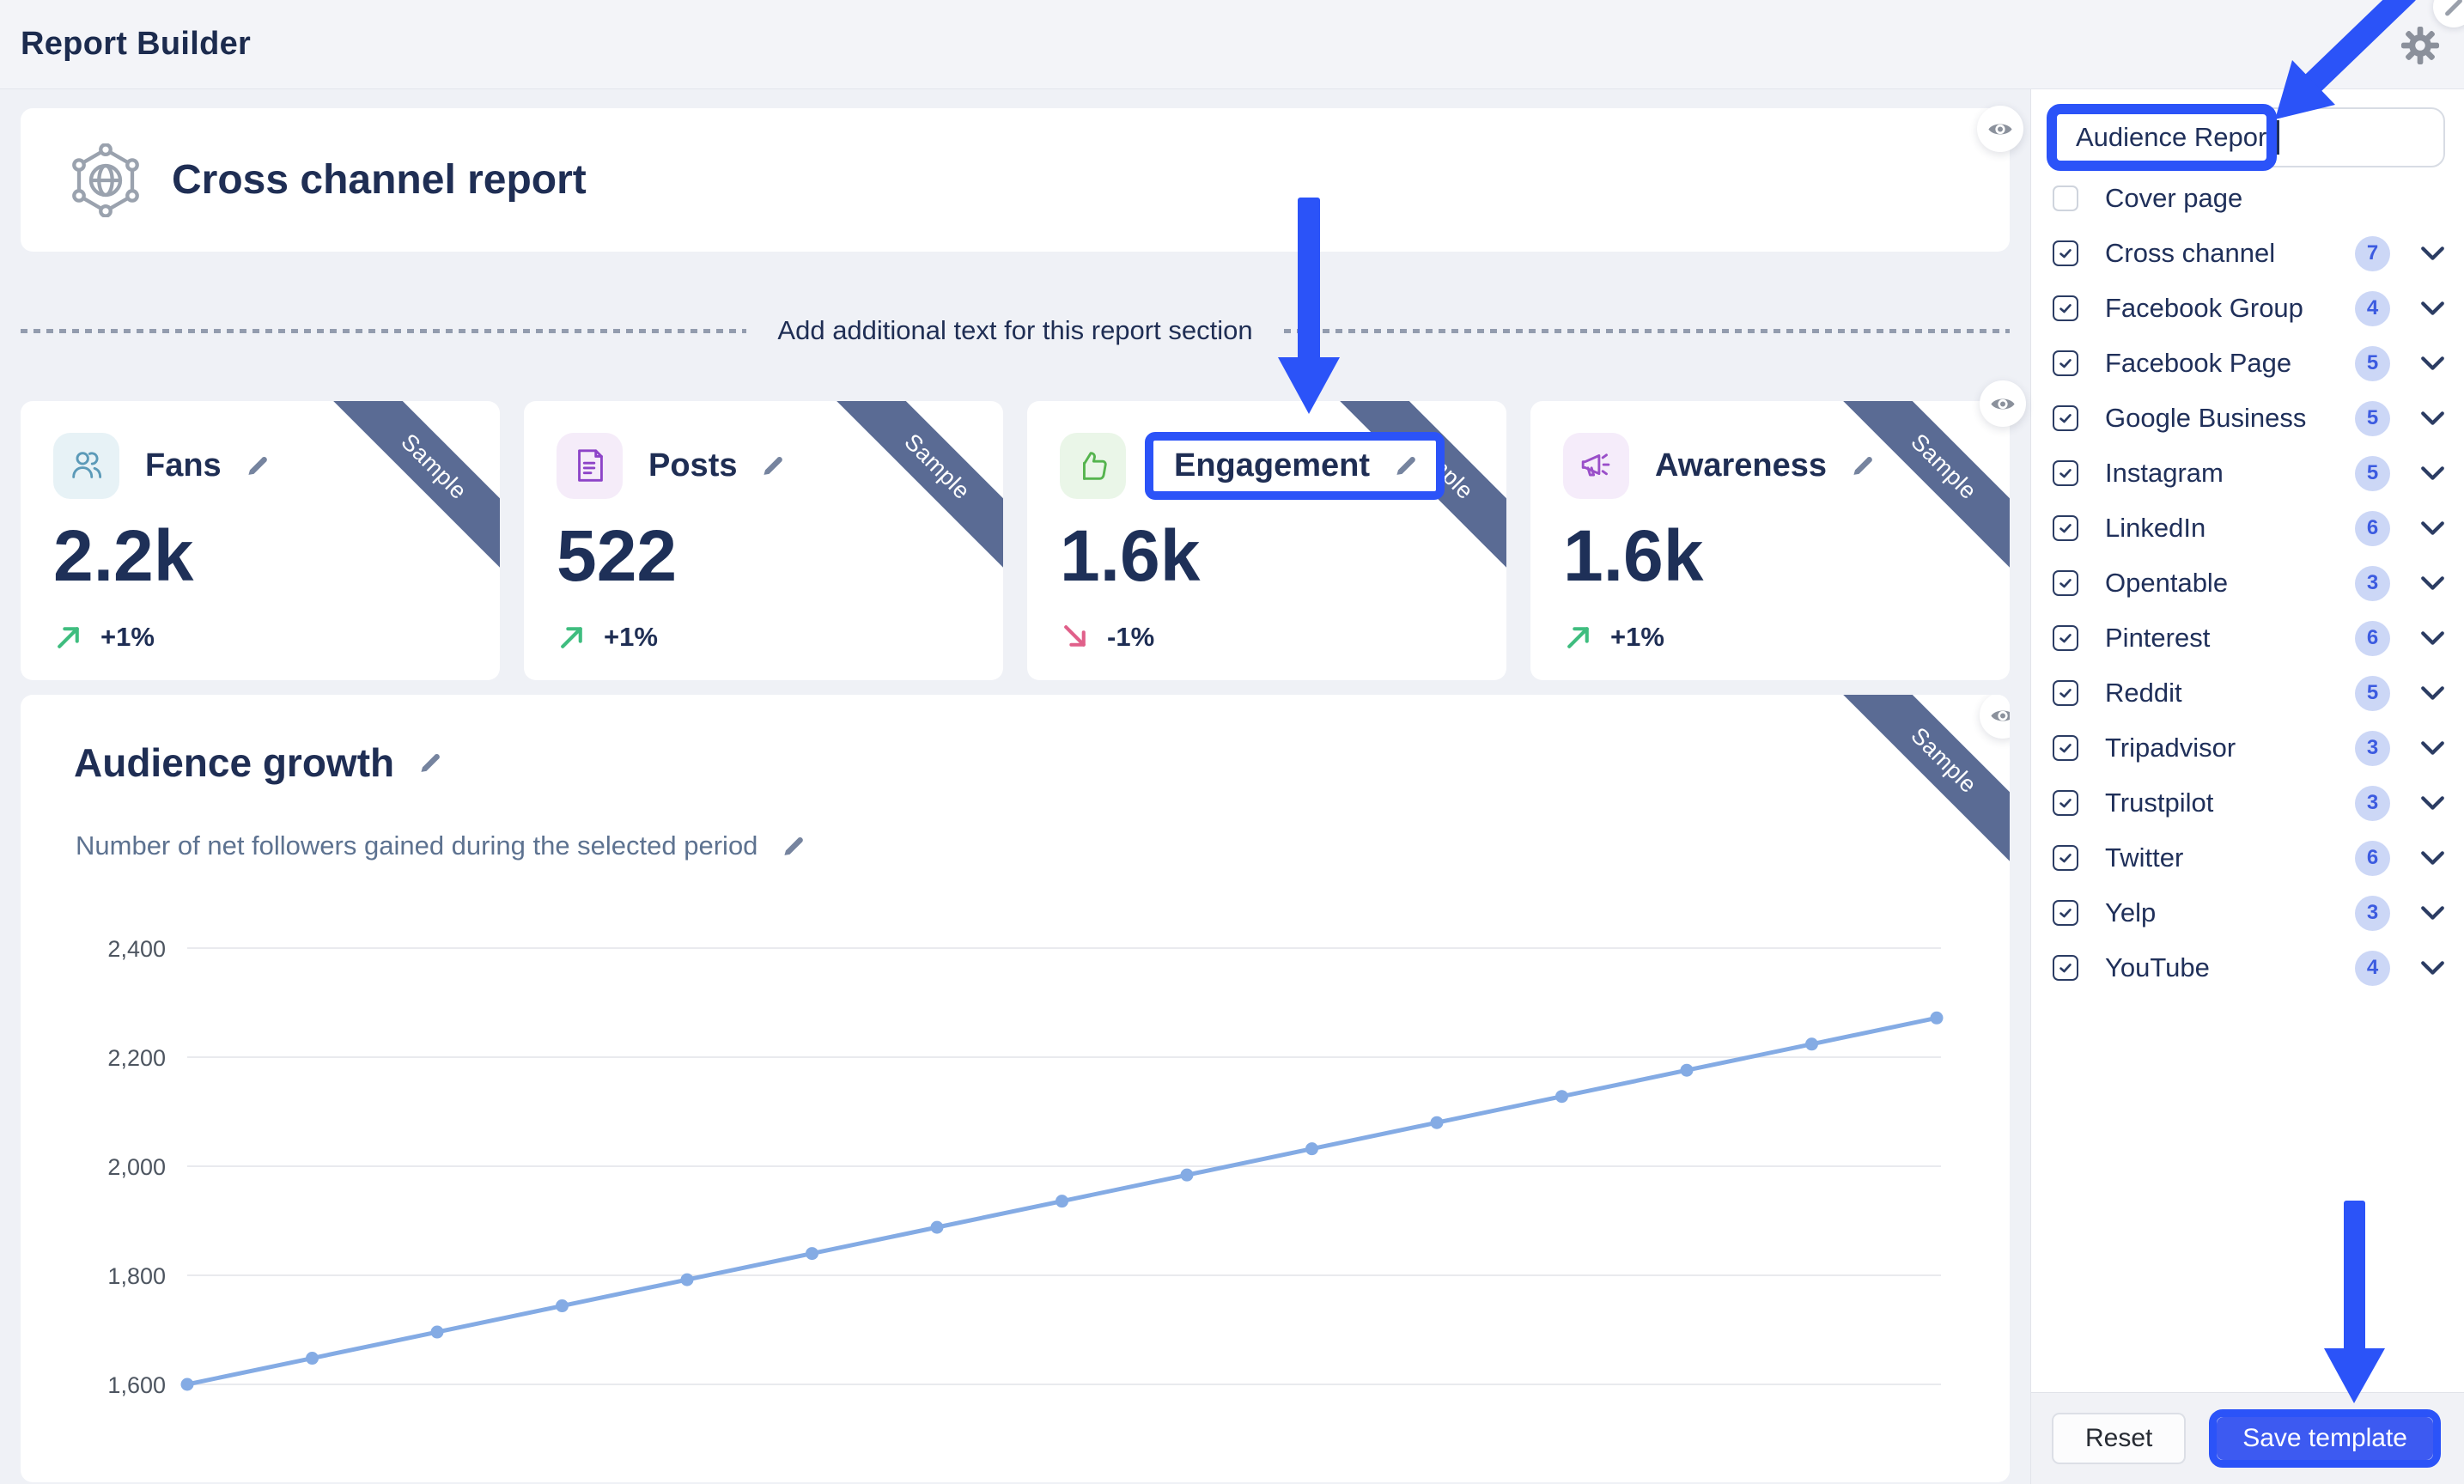 Image resolution: width=2464 pixels, height=1484 pixels. What do you see at coordinates (2372, 363) in the screenshot?
I see `section-count-badge: 5` at bounding box center [2372, 363].